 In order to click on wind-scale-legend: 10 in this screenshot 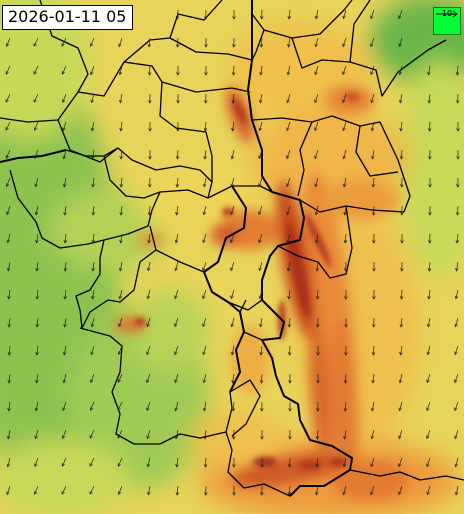, I will do `click(447, 21)`.